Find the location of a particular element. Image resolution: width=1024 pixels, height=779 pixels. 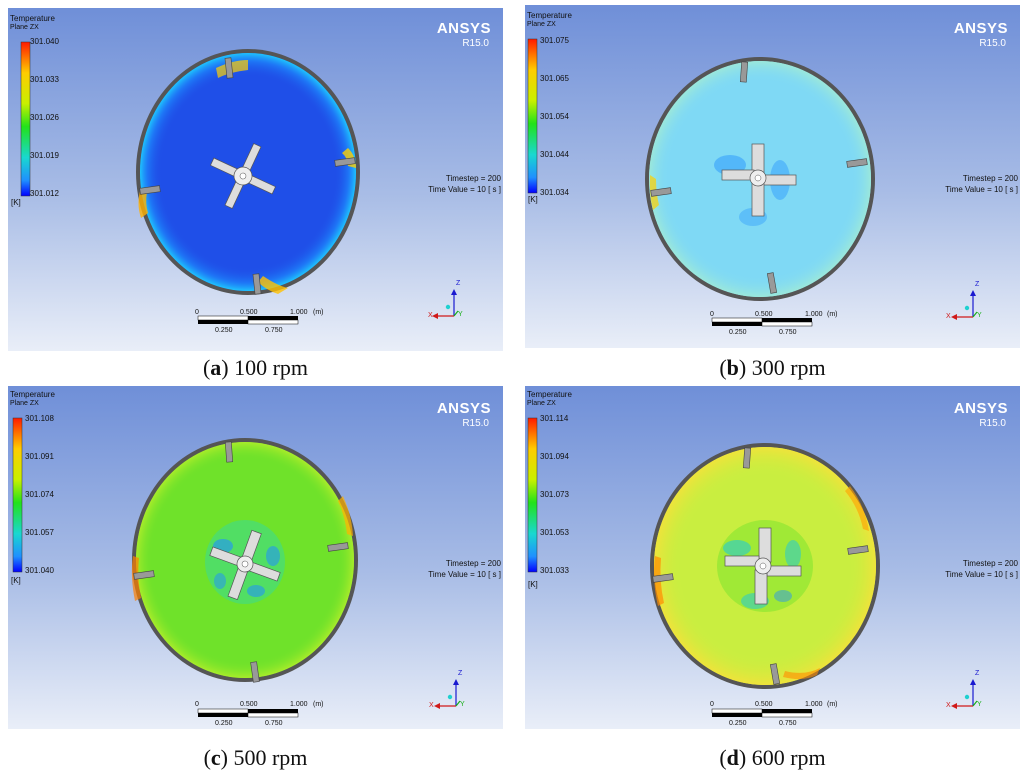

legend-tick: 301.040 is located at coordinates (44, 41).